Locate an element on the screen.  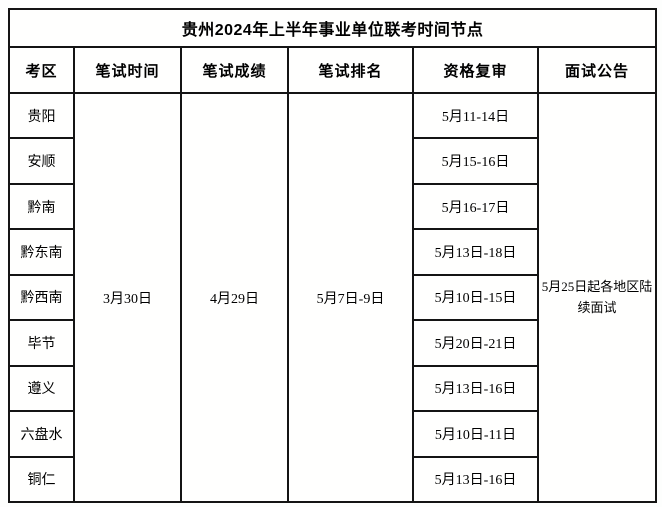
col-header-region: 考区 is located at coordinates (41, 70).